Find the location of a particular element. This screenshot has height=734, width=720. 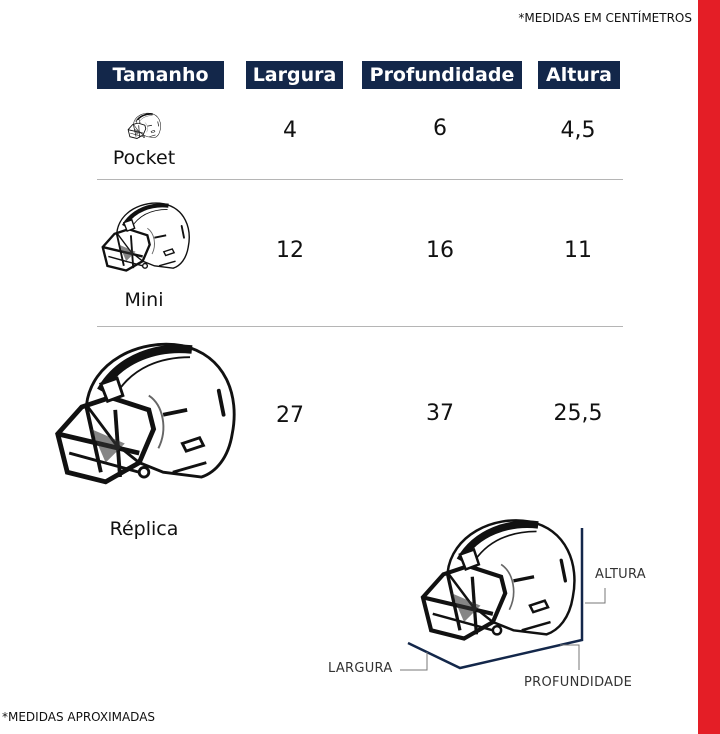

altura-leader is located at coordinates (595, 596).